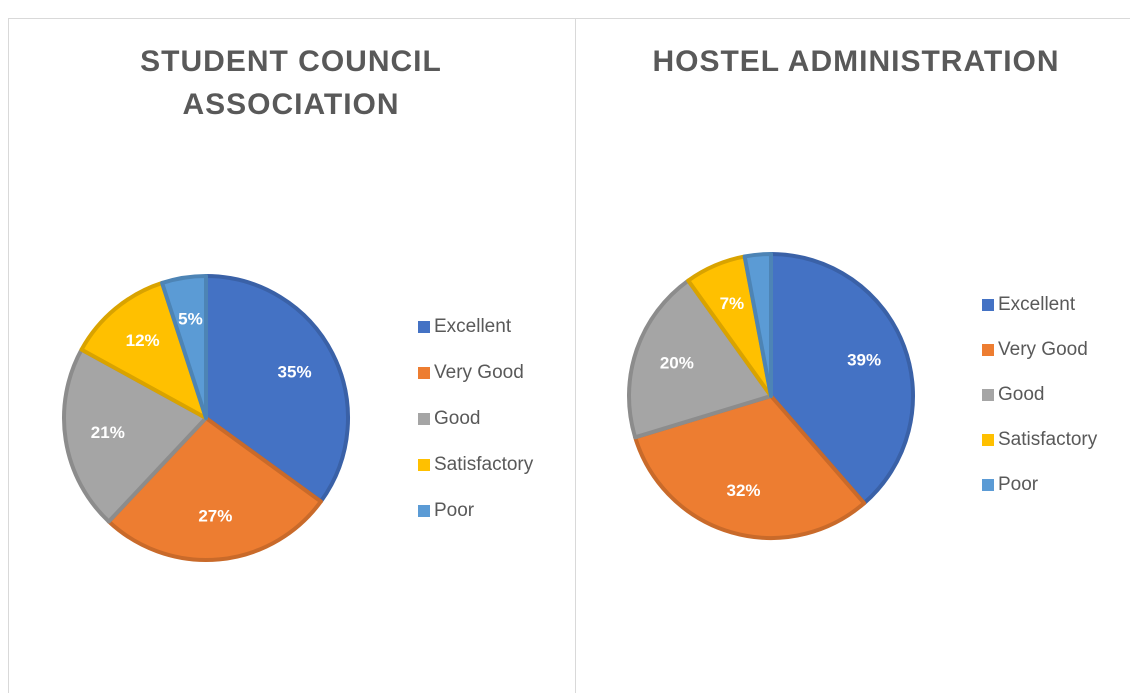 The width and height of the screenshot is (1130, 693). Describe the element at coordinates (864, 360) in the screenshot. I see `data-label: 39%` at that location.